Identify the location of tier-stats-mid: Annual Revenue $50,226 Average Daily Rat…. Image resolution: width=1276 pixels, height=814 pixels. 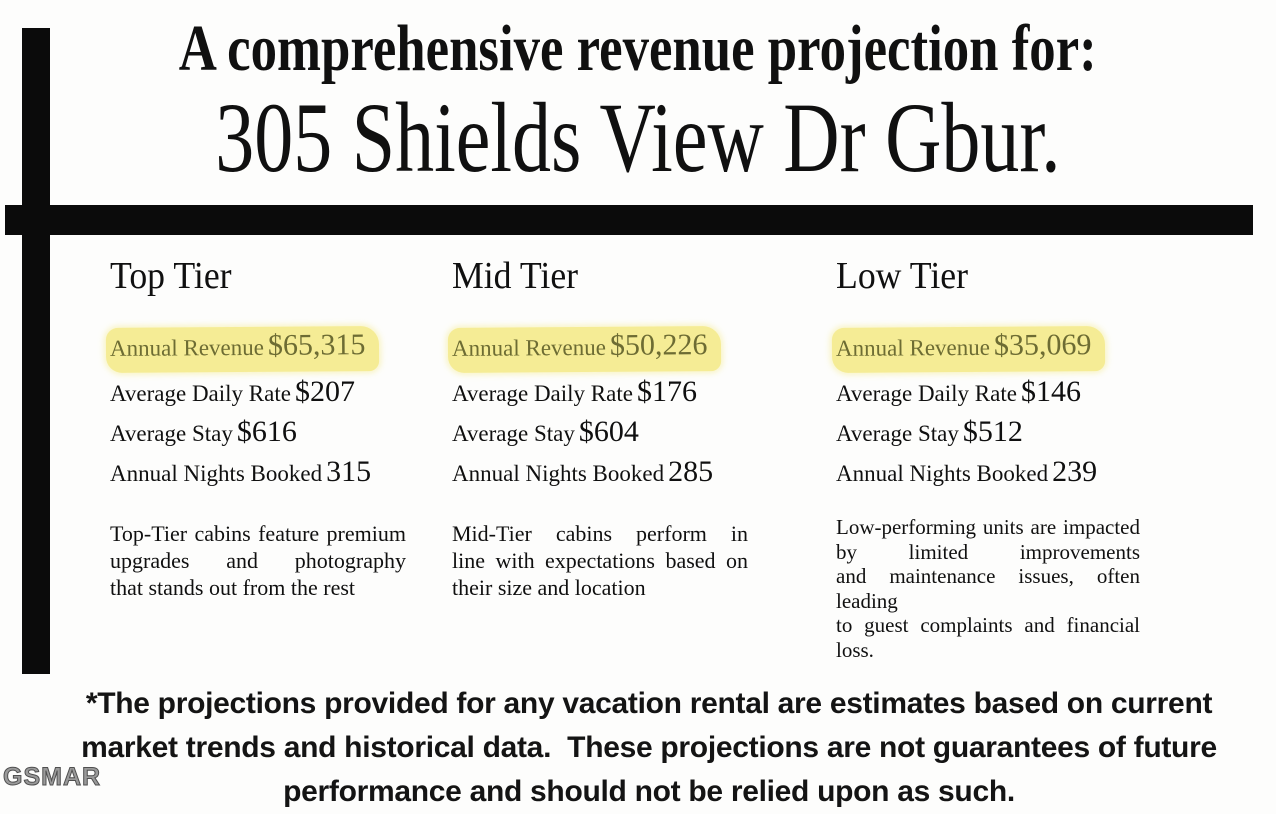
(605, 410).